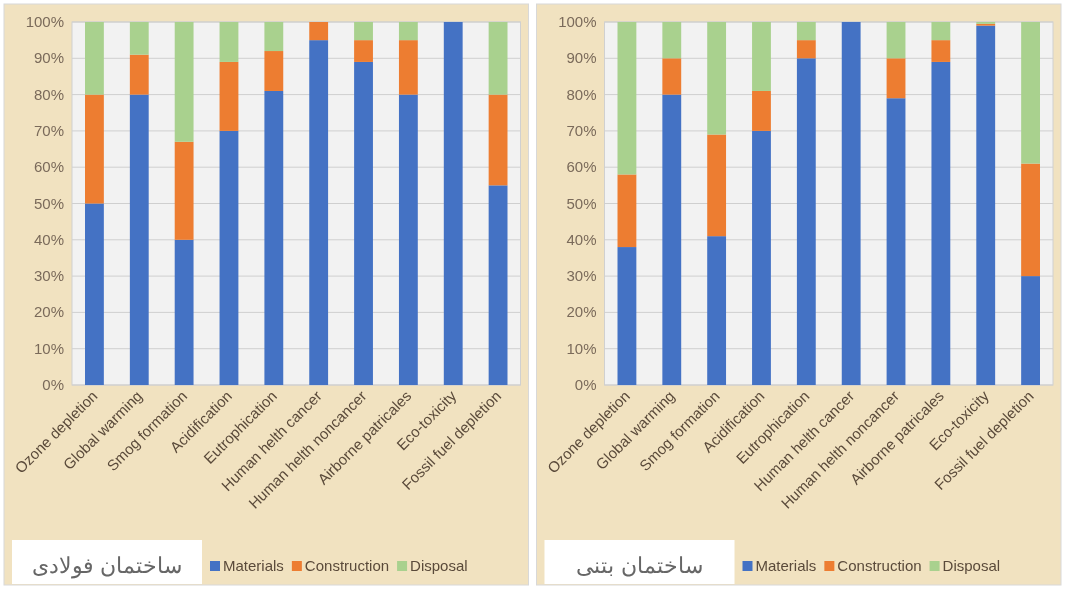 The height and width of the screenshot is (589, 1065). Describe the element at coordinates (107, 566) in the screenshot. I see `text: ساختمان فولادی` at that location.